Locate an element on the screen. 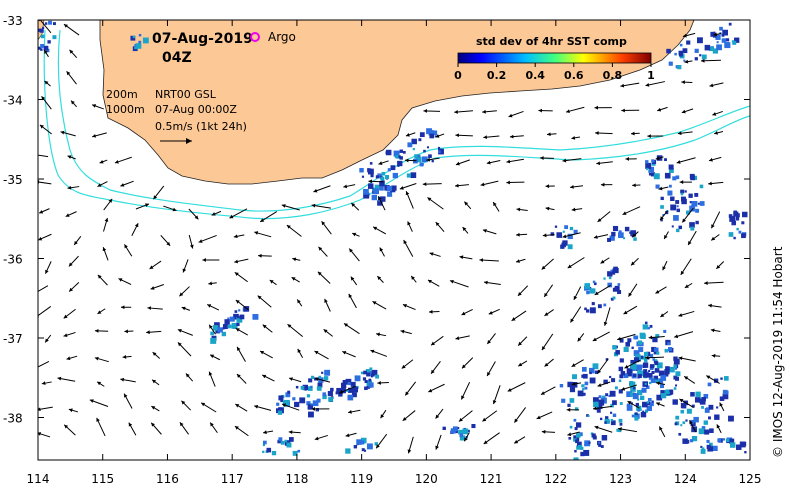 This screenshot has width=790, height=496. map-time: 04Z is located at coordinates (177, 58).